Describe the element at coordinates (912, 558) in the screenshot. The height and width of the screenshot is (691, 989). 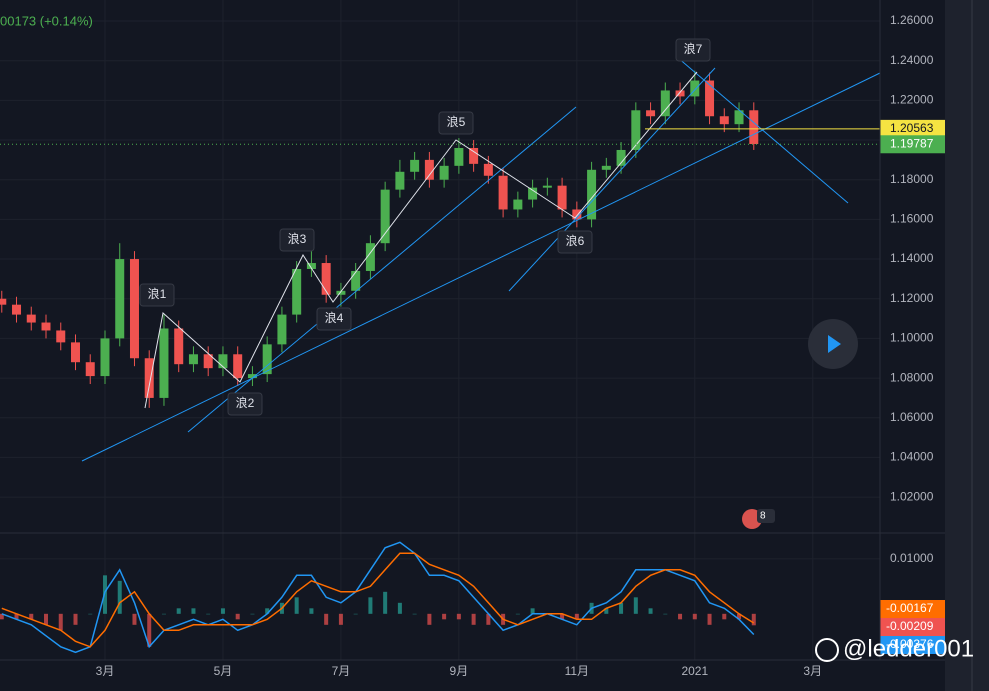
I see `y-tick-label: 0.01000` at that location.